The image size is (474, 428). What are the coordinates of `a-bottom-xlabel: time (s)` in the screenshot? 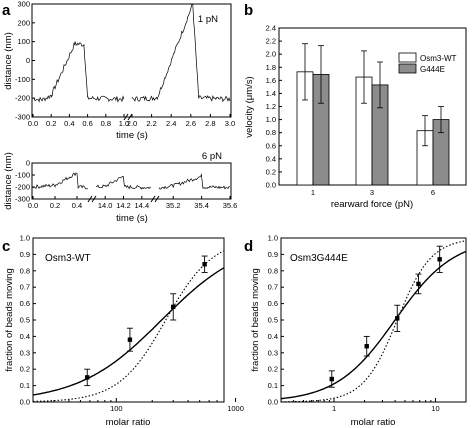 It's located at (132, 218).